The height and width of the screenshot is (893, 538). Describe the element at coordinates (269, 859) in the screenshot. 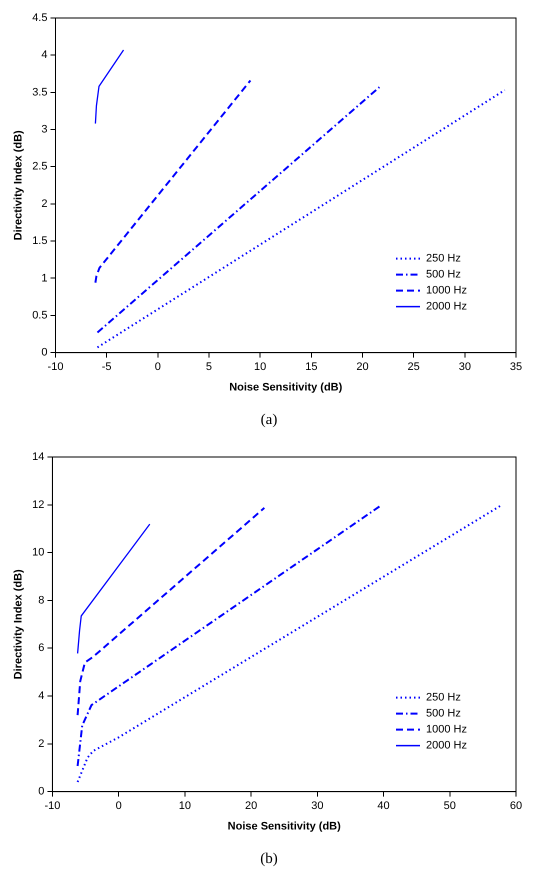

I see `text: (b)` at that location.